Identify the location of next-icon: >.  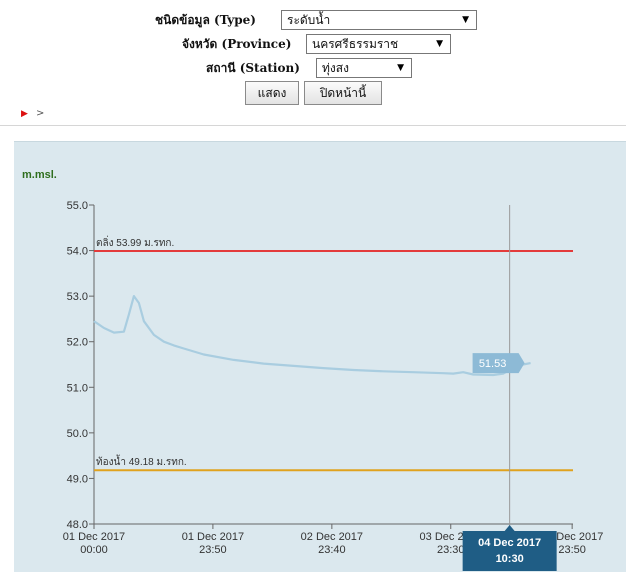
(40, 113).